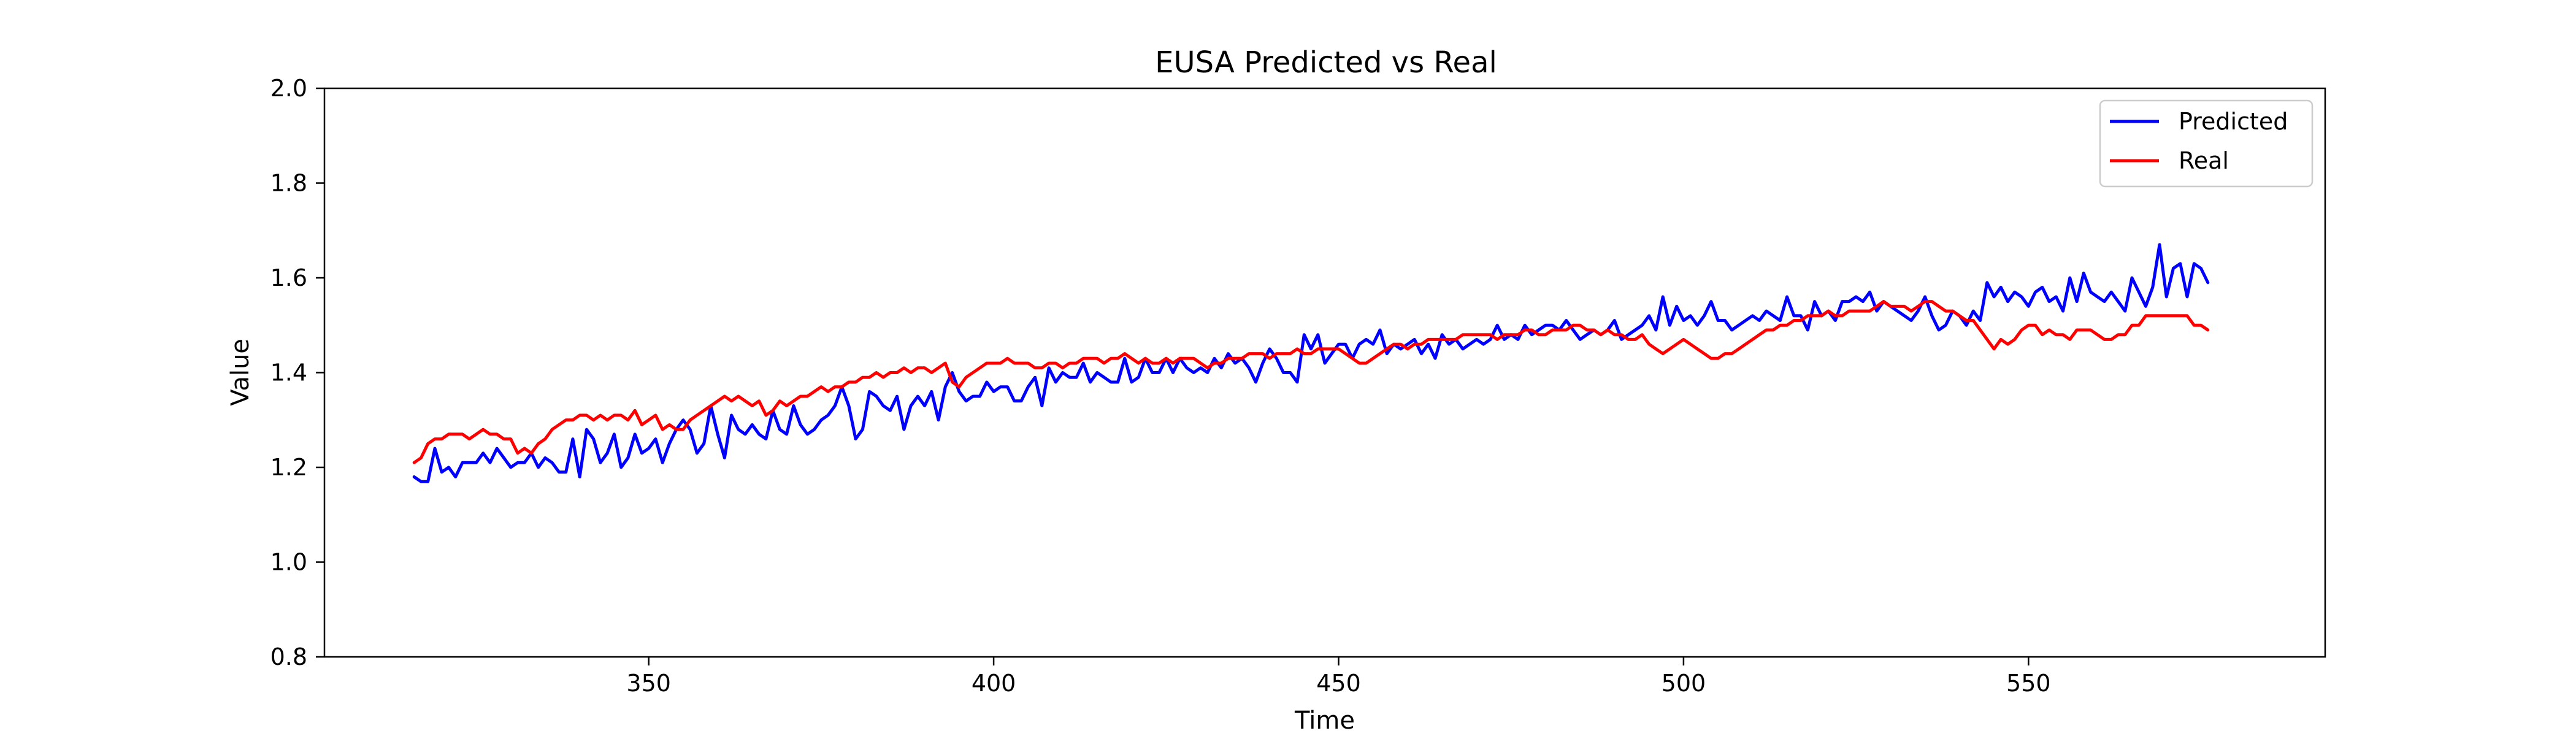  Describe the element at coordinates (240, 372) in the screenshot. I see `y-axis-label: Value` at that location.